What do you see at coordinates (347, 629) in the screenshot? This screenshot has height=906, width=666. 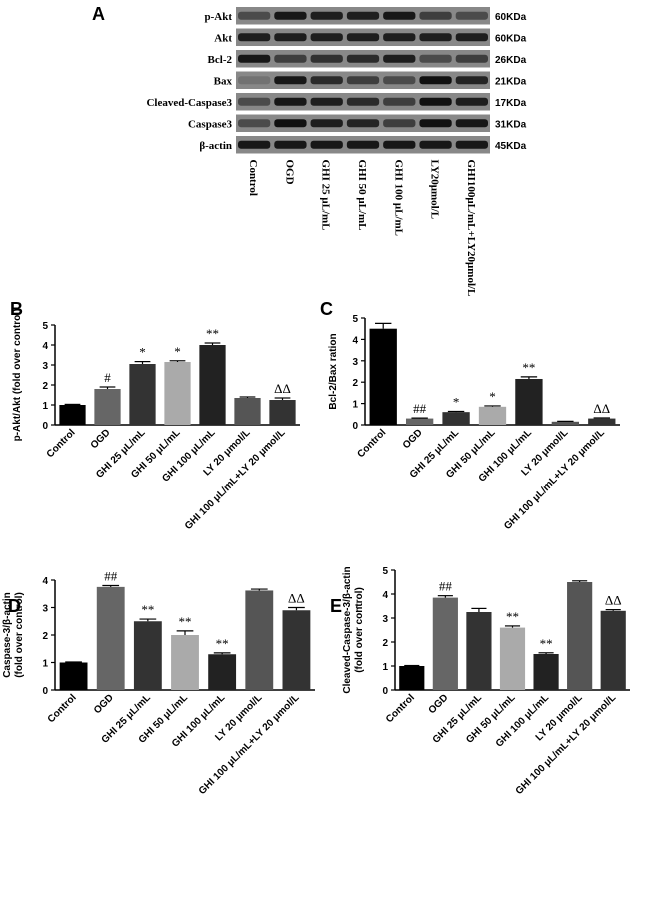 I see `y-axis-label: Cleaved-Caspase-3/β-actin` at bounding box center [347, 629].